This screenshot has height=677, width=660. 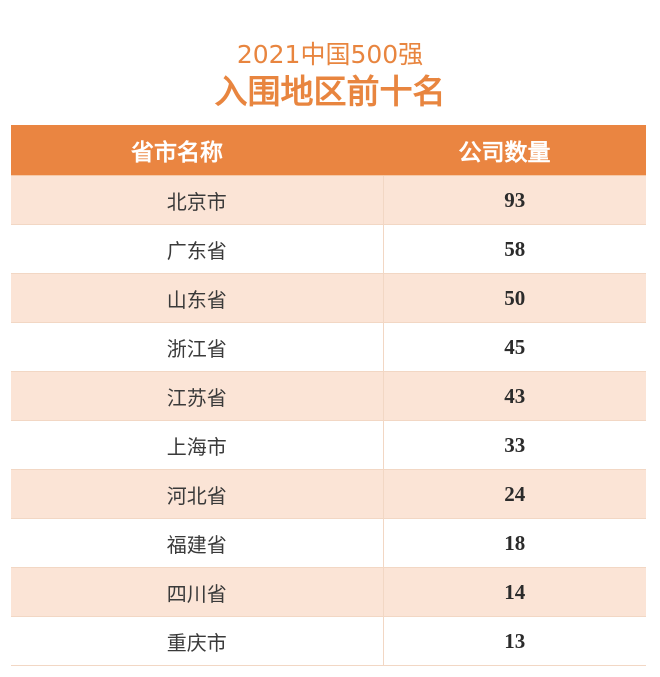 What do you see at coordinates (514, 150) in the screenshot?
I see `column-header-company-count: 公司数量` at bounding box center [514, 150].